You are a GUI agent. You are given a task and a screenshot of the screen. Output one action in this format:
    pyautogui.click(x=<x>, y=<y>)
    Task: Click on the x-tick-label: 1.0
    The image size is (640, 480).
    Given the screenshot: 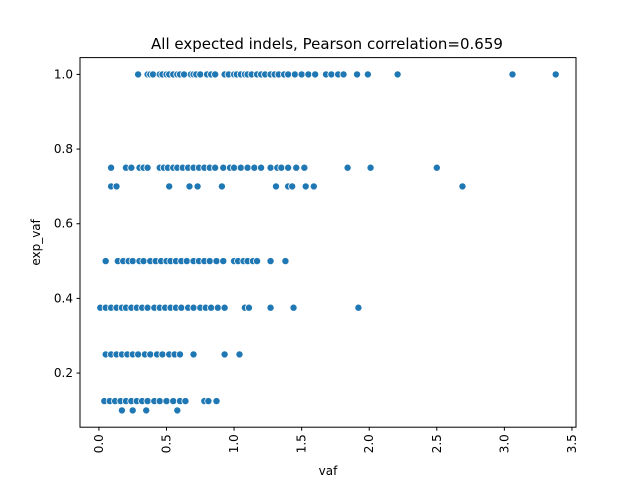 What is the action you would take?
    pyautogui.click(x=234, y=443)
    